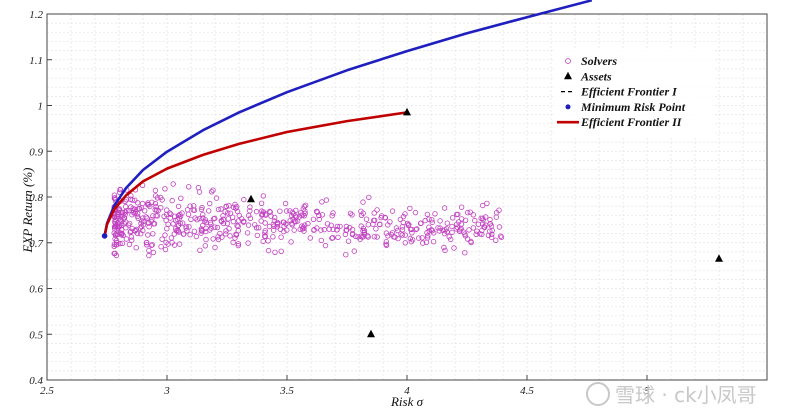 Image resolution: width=800 pixels, height=419 pixels. Describe the element at coordinates (41, 107) in the screenshot. I see `y-tick-label: 1` at that location.